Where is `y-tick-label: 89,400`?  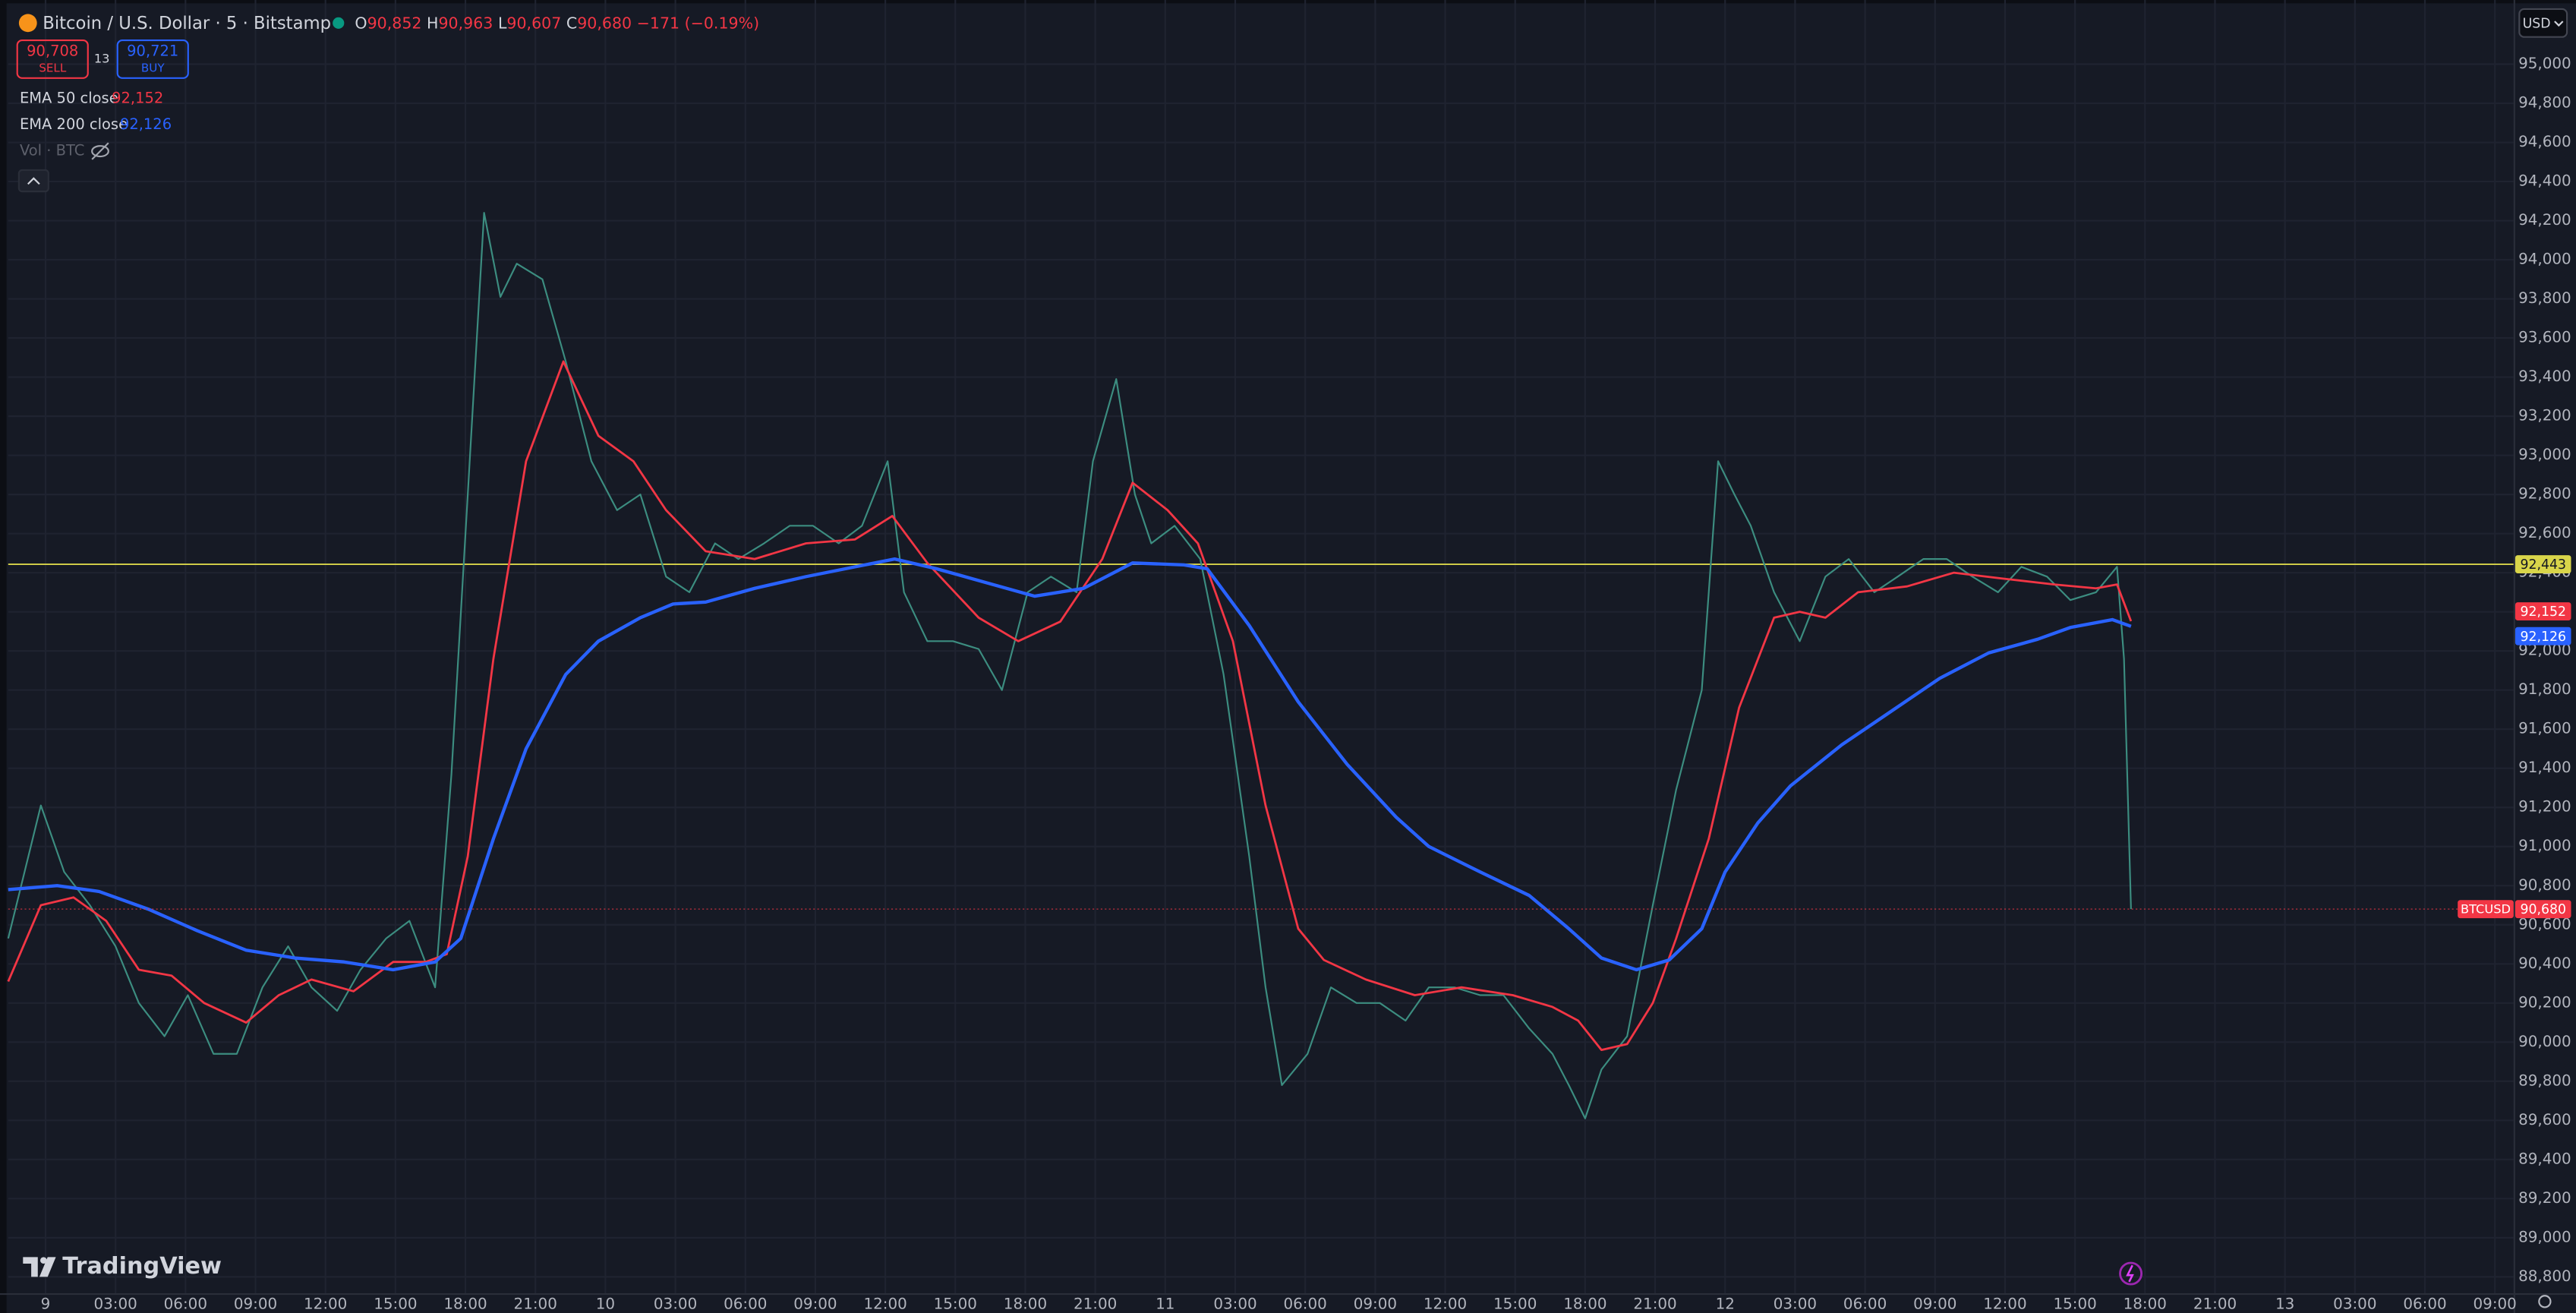 y-tick-label: 89,400 is located at coordinates (2544, 1158).